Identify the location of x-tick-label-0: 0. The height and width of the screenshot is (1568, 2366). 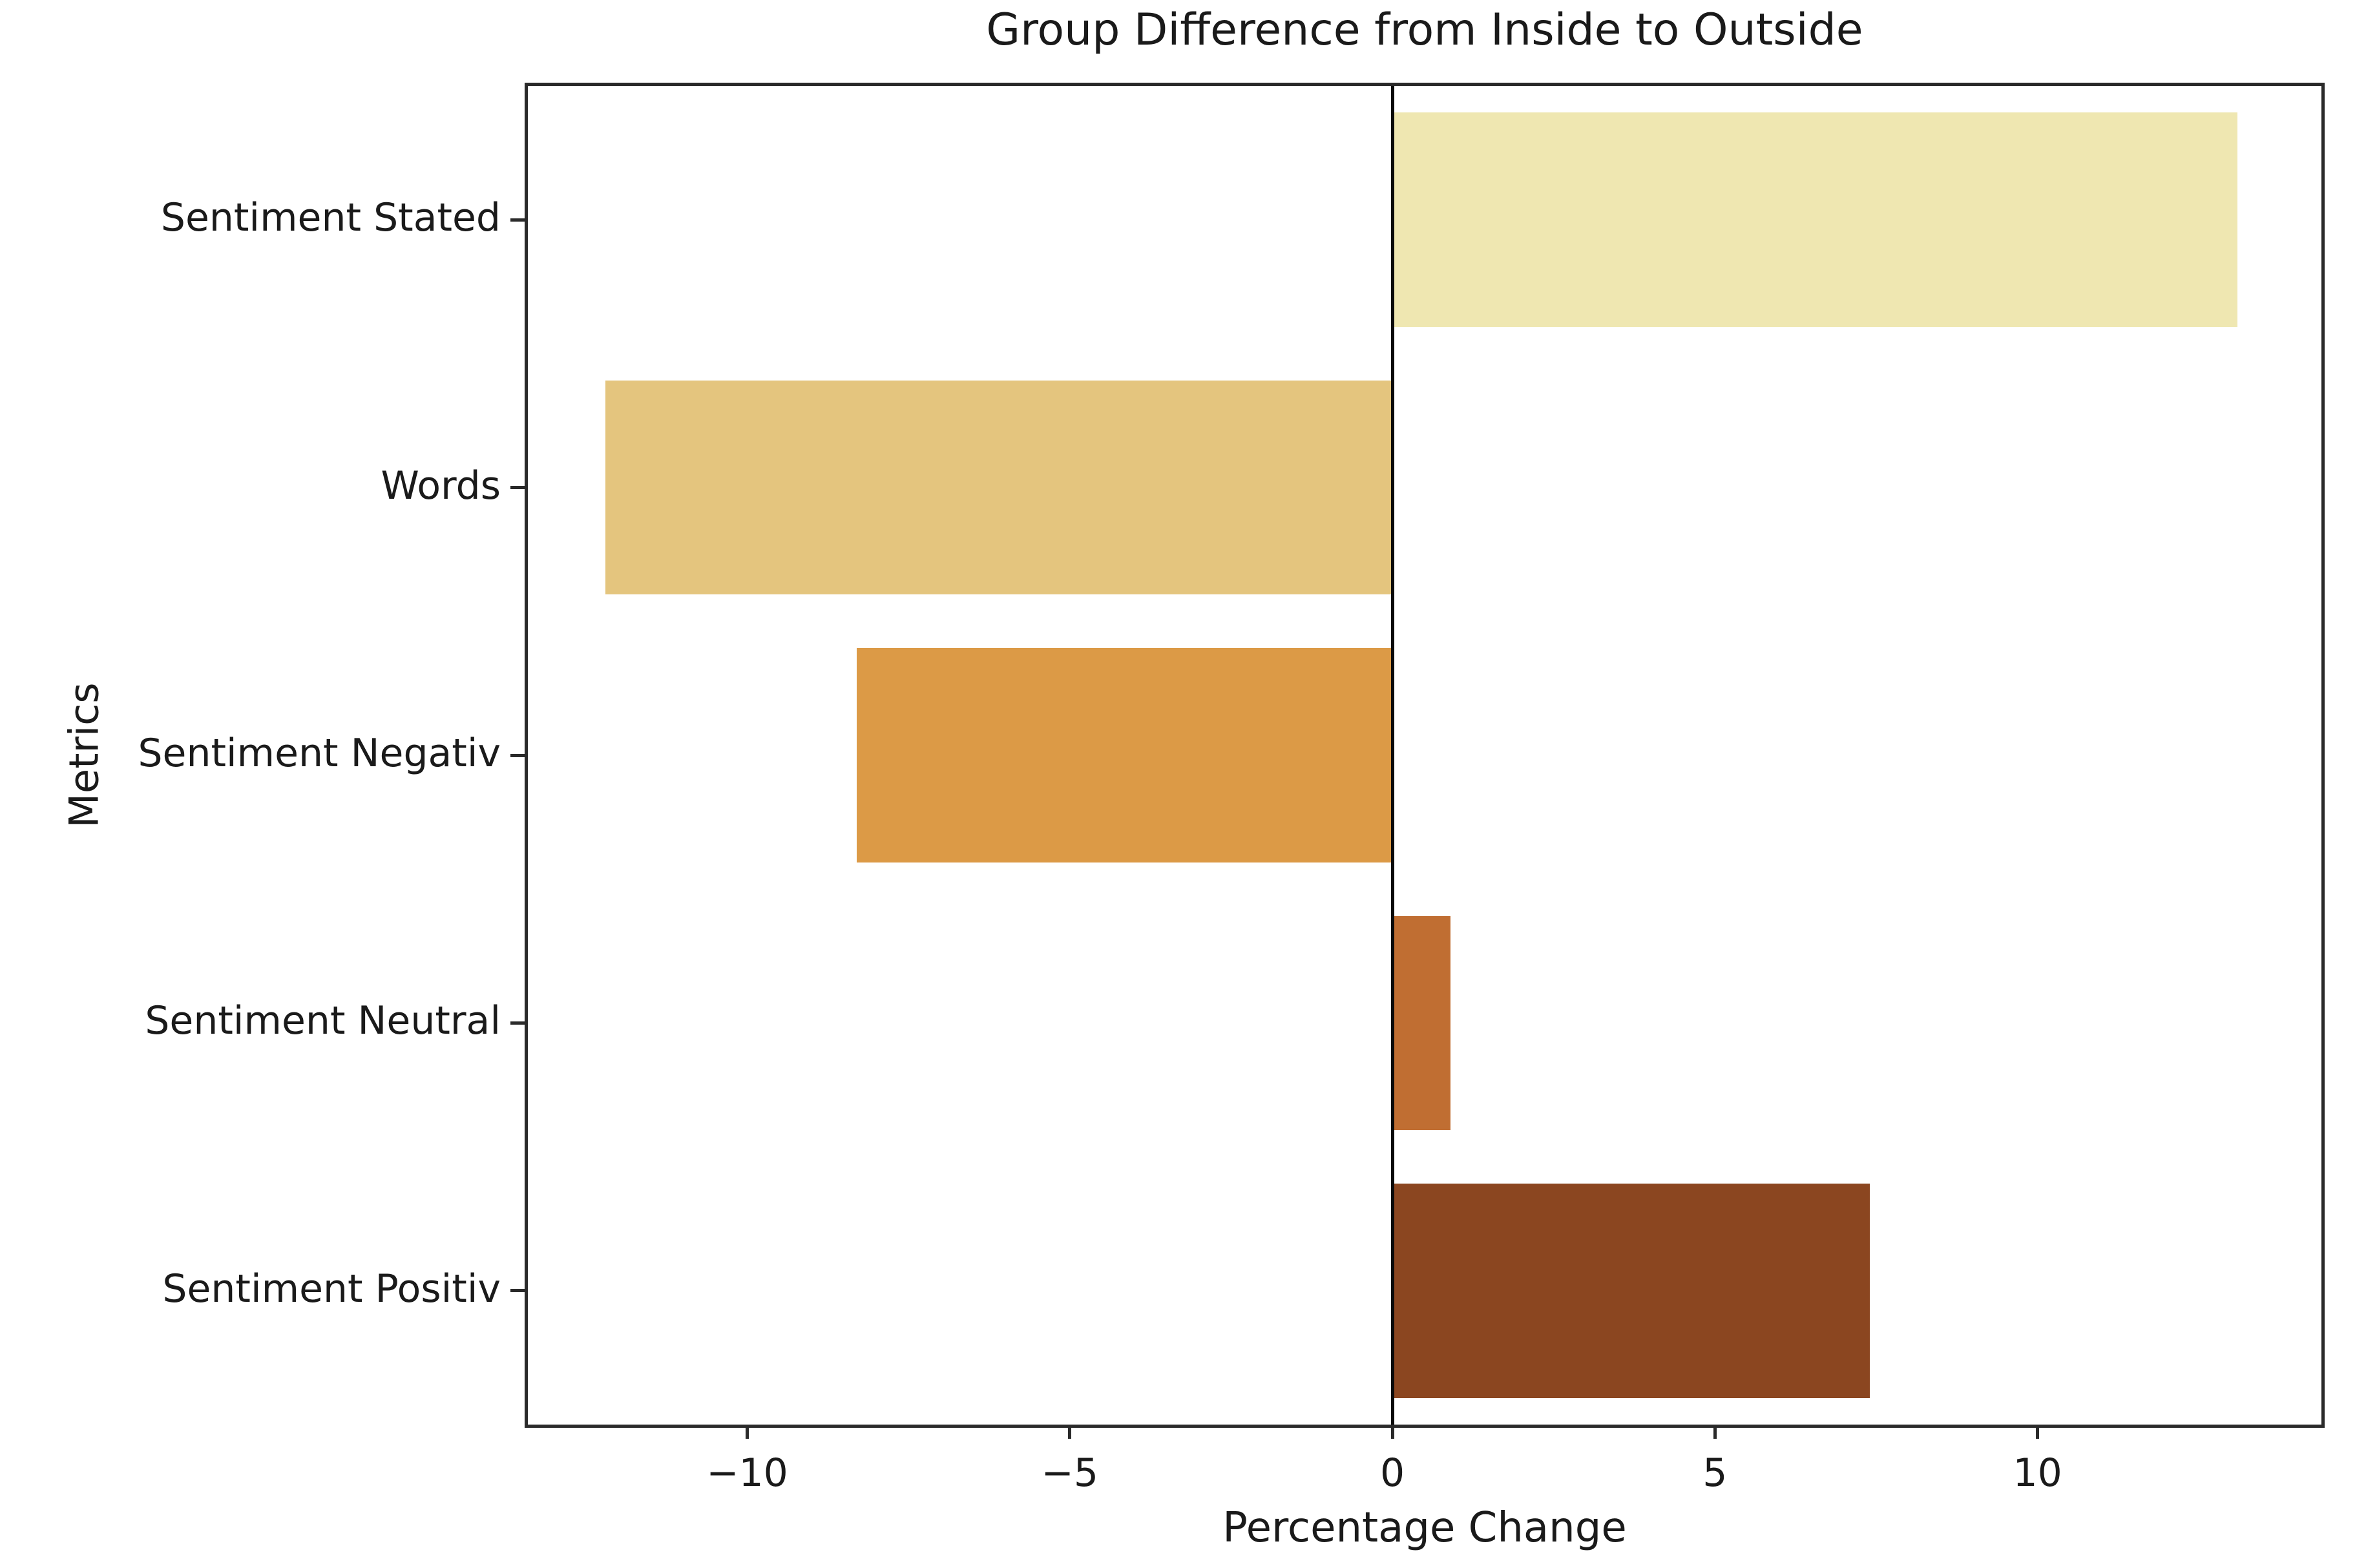
(1392, 1473).